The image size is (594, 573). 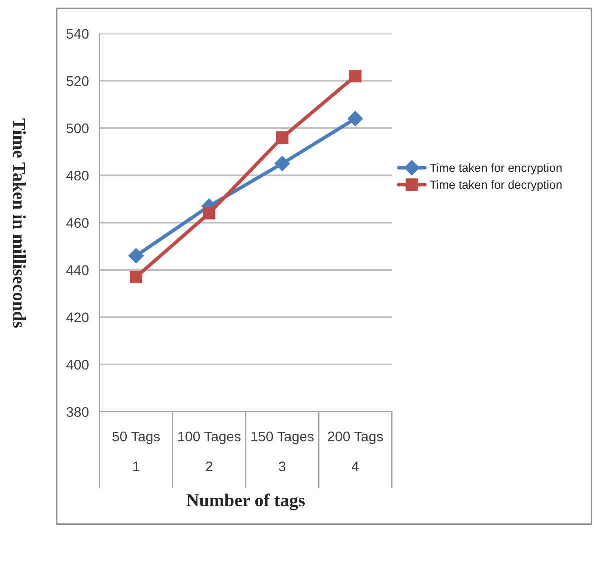 What do you see at coordinates (77, 129) in the screenshot?
I see `y-tick-label: 500` at bounding box center [77, 129].